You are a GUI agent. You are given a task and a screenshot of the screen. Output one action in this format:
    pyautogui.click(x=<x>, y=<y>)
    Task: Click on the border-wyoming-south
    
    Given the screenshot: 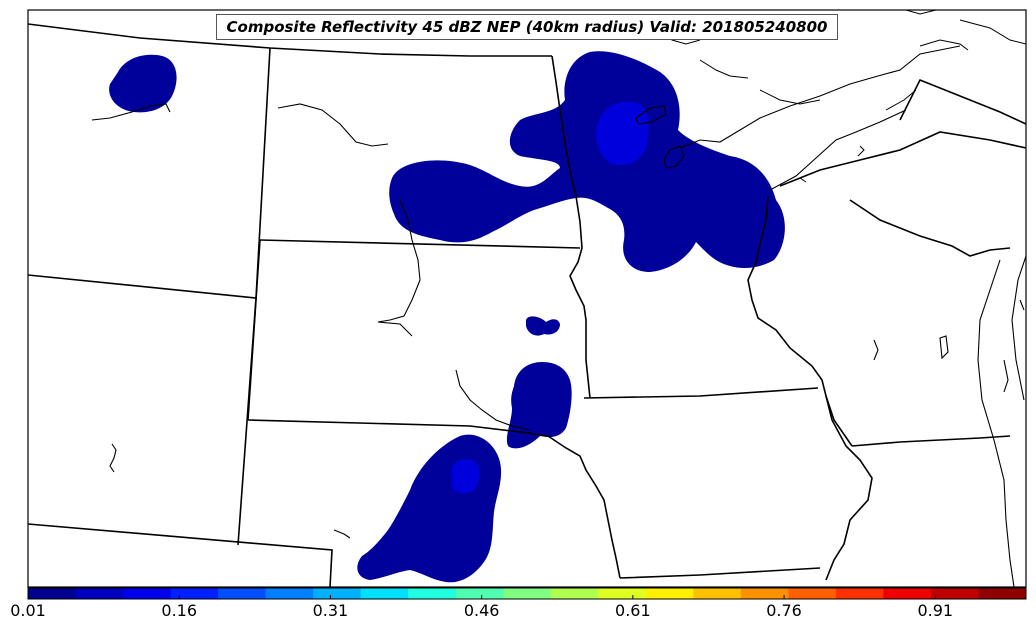 What is the action you would take?
    pyautogui.click(x=180, y=555)
    